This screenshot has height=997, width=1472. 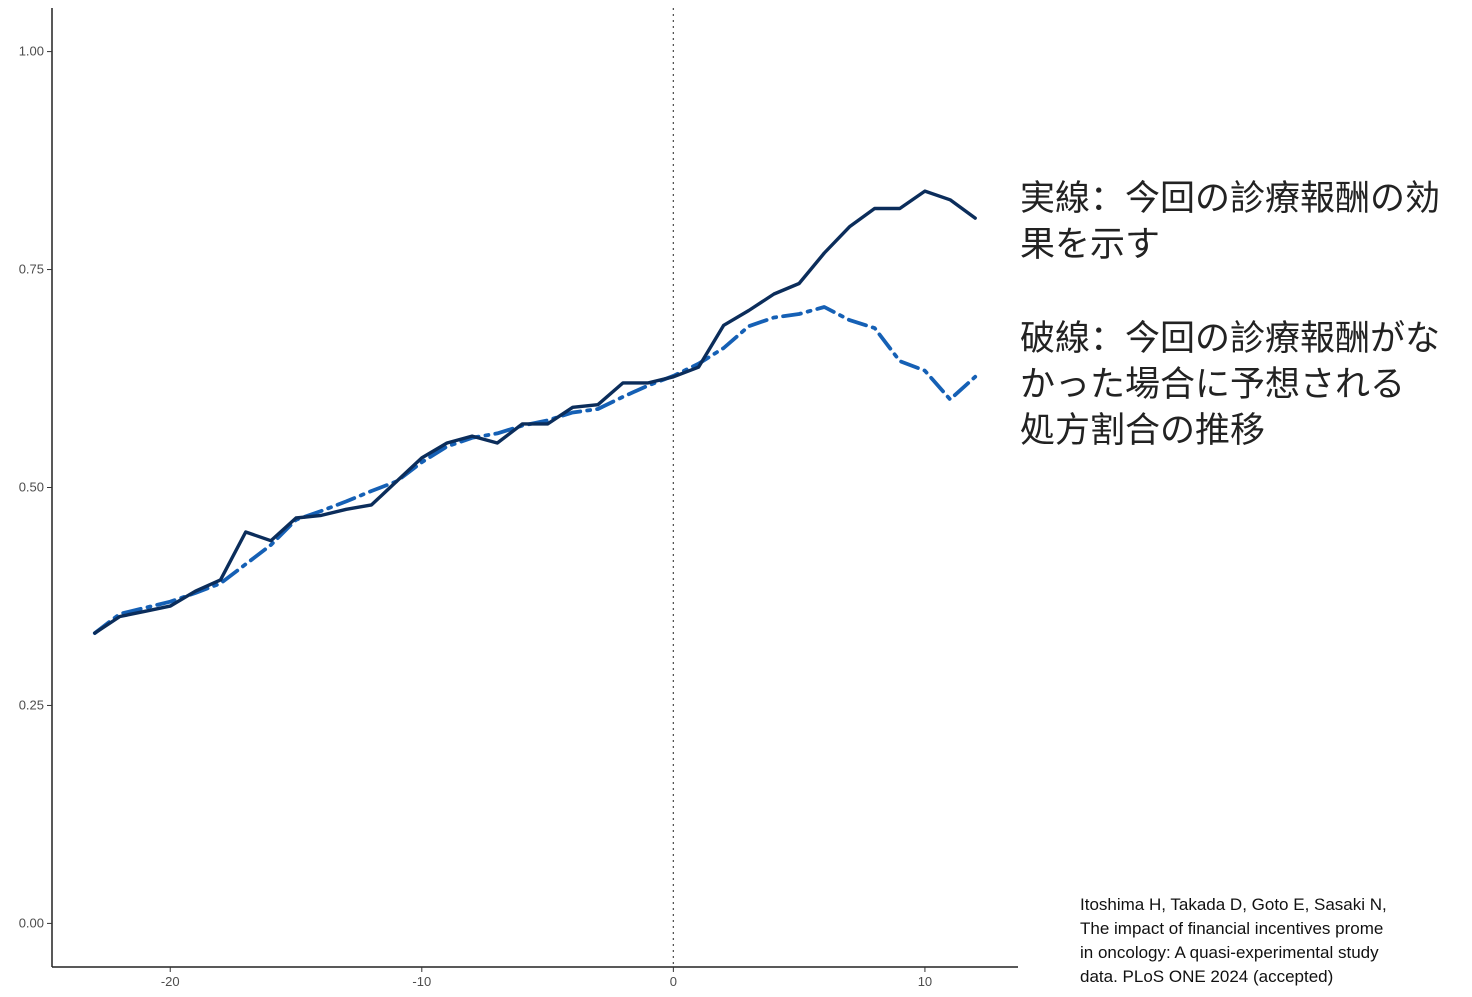 What do you see at coordinates (1230, 222) in the screenshot?
I see `solid-line-note: 実線：今回の診療報酬の効 果を示す` at bounding box center [1230, 222].